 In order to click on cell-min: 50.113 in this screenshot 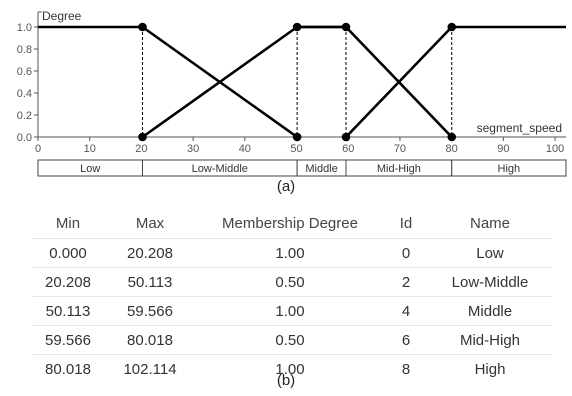, I will do `click(68, 311)`.